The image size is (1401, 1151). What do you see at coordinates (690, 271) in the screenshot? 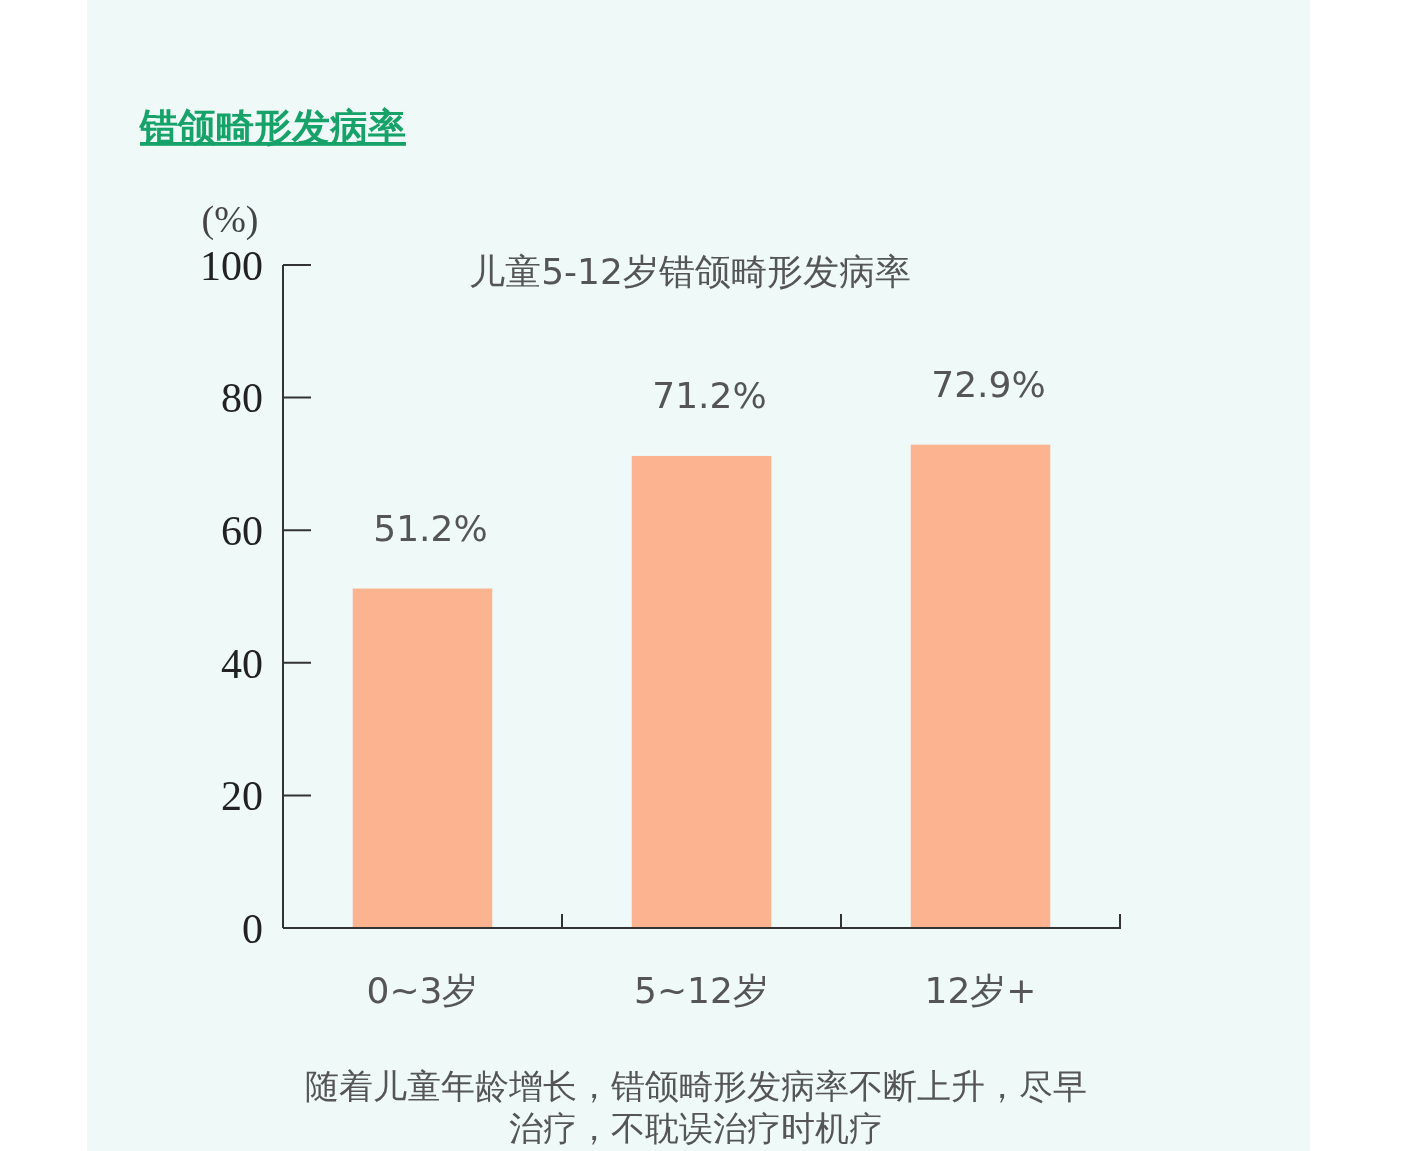
I see `chart-subtitle: 儿童5-12岁错颌畸形发病率` at bounding box center [690, 271].